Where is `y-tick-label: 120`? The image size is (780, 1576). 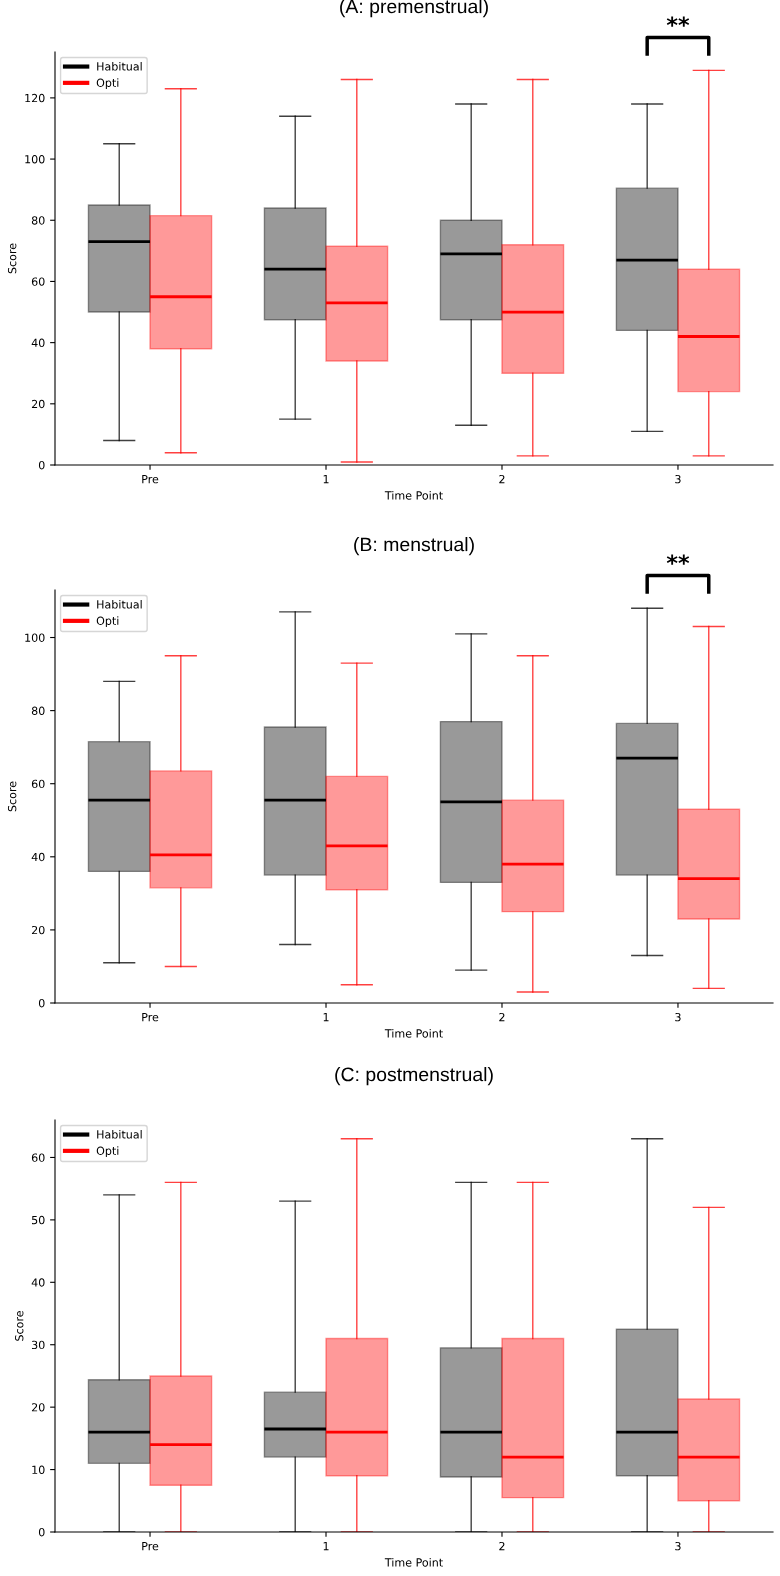
y-tick-label: 120 is located at coordinates (35, 98).